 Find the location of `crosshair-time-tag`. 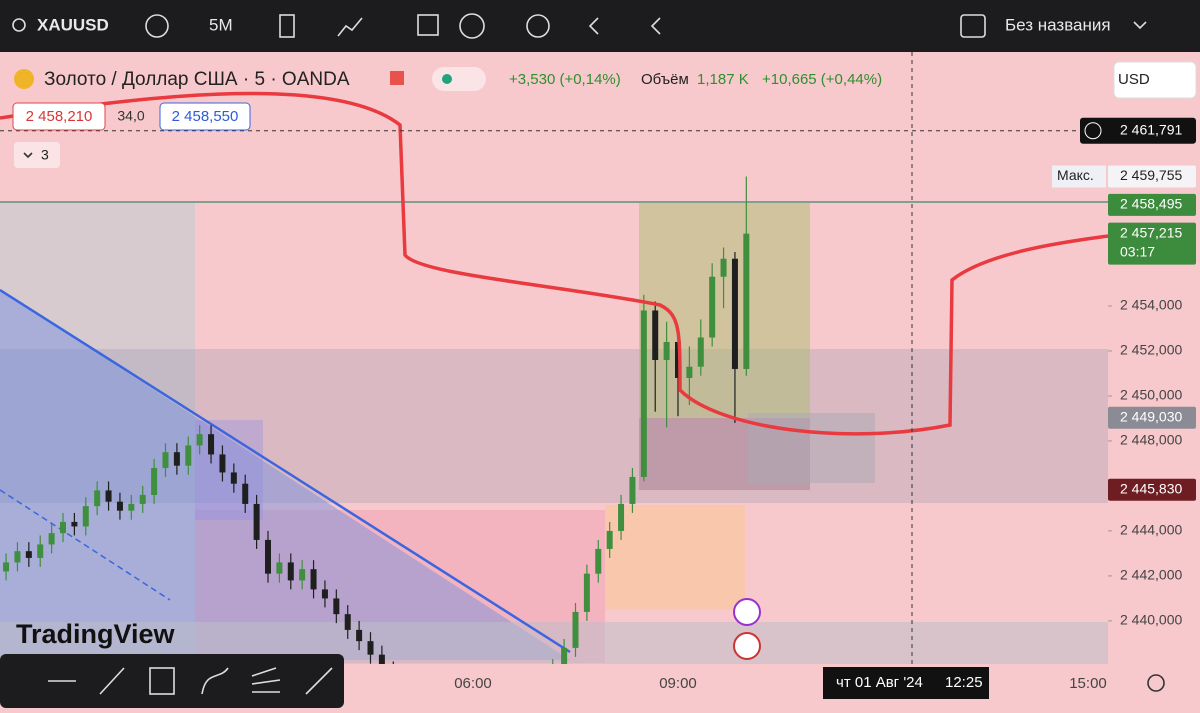

crosshair-time-tag is located at coordinates (906, 683).